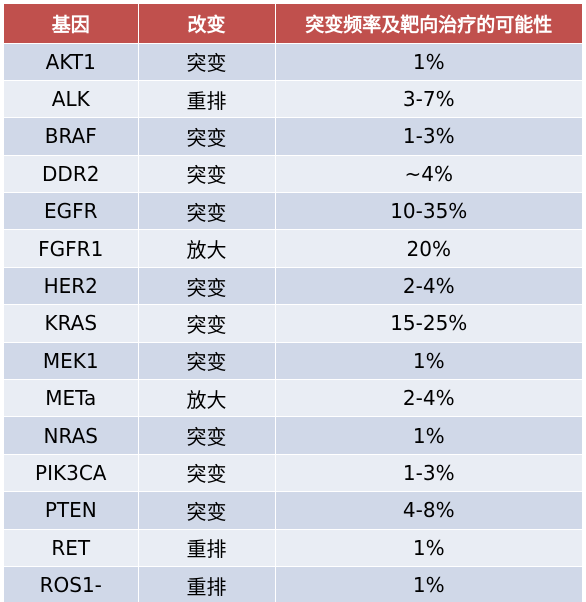 Image resolution: width=586 pixels, height=602 pixels. I want to click on table-row: RET 重排 1%, so click(293, 547).